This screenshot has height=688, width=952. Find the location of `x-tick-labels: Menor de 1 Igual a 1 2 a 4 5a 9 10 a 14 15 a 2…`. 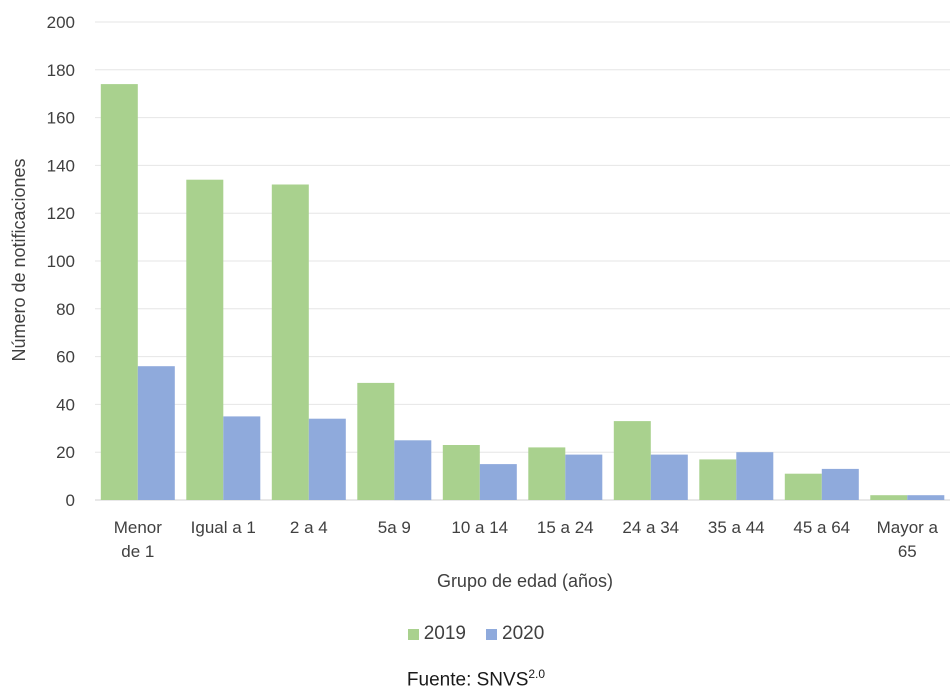

x-tick-labels: Menor de 1 Igual a 1 2 a 4 5a 9 10 a 14 15 a 2… is located at coordinates (526, 539).